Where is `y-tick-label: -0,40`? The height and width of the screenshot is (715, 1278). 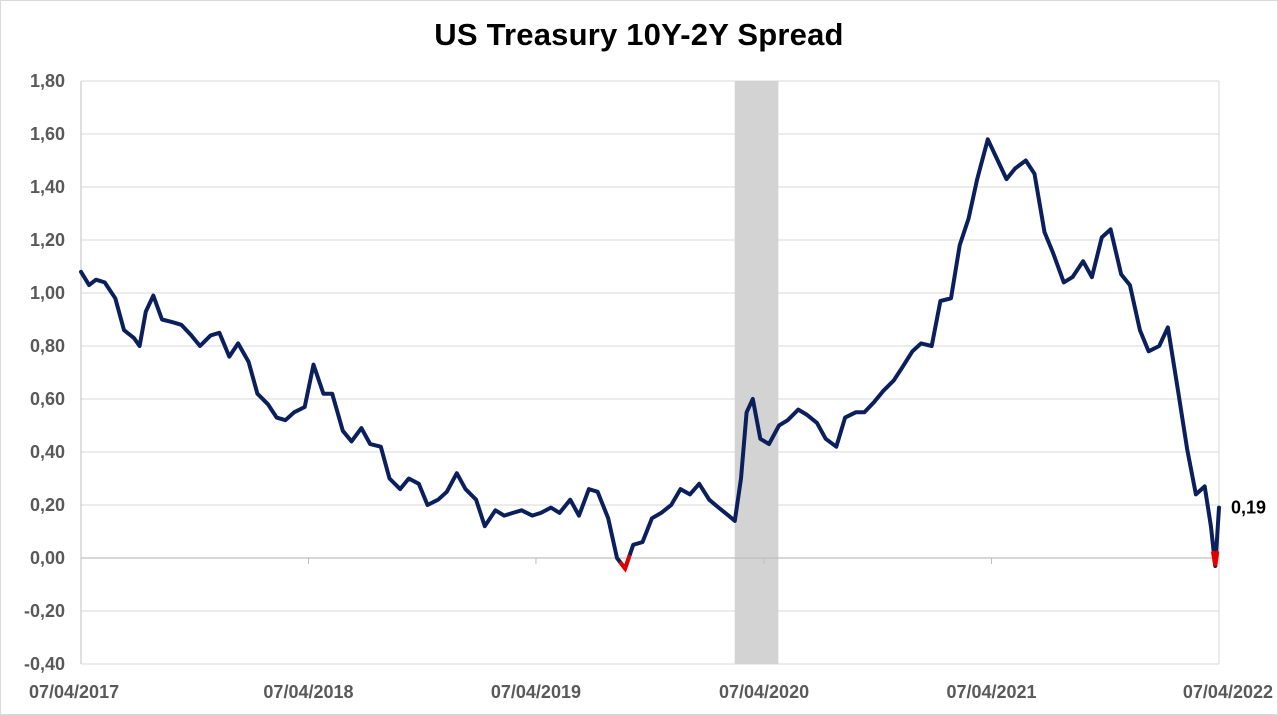 y-tick-label: -0,40 is located at coordinates (44, 664).